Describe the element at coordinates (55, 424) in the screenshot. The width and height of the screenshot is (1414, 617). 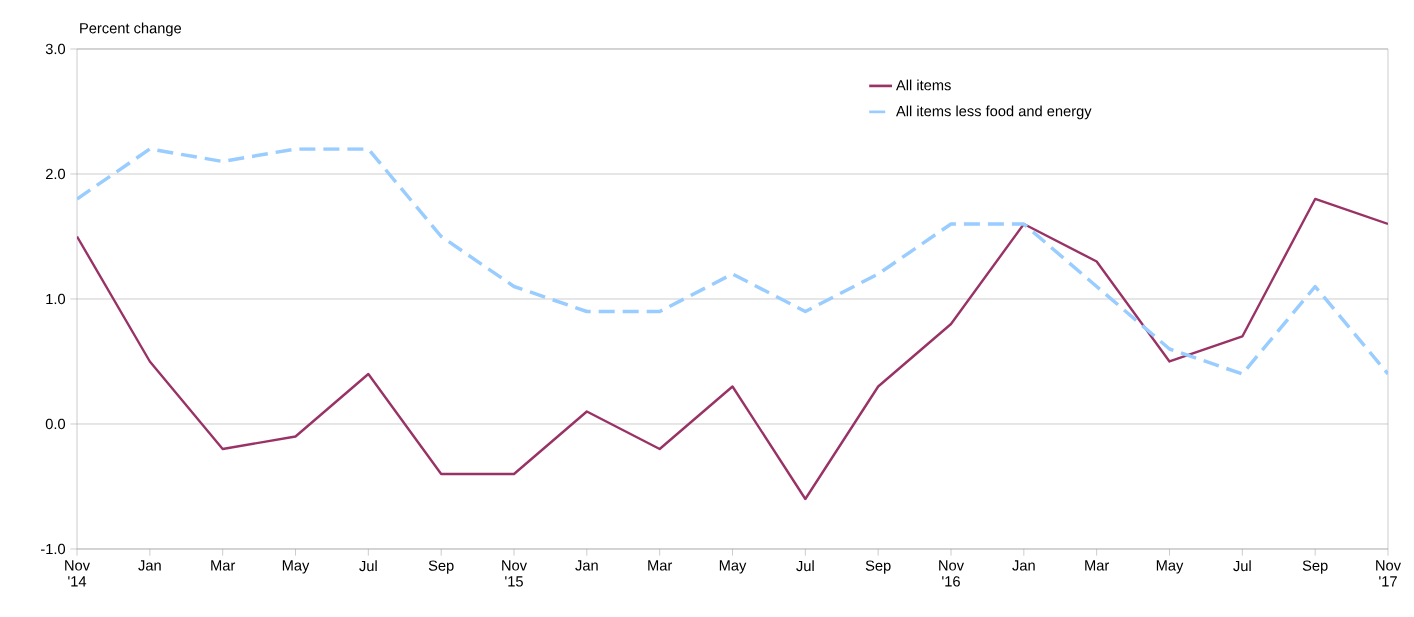
I see `y-tick-label: 0.0` at that location.